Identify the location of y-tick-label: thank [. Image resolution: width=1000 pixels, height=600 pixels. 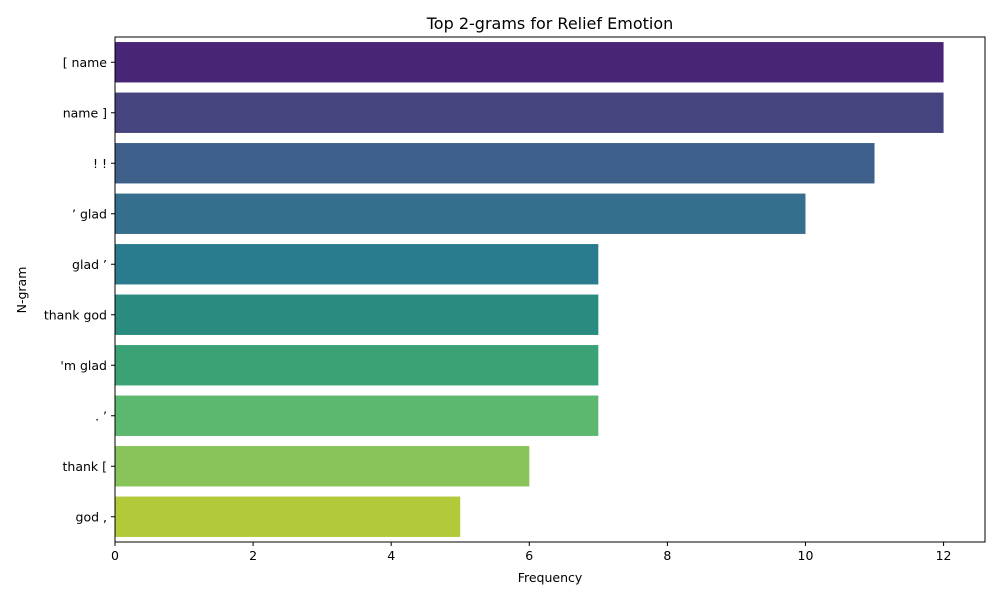
(85, 466).